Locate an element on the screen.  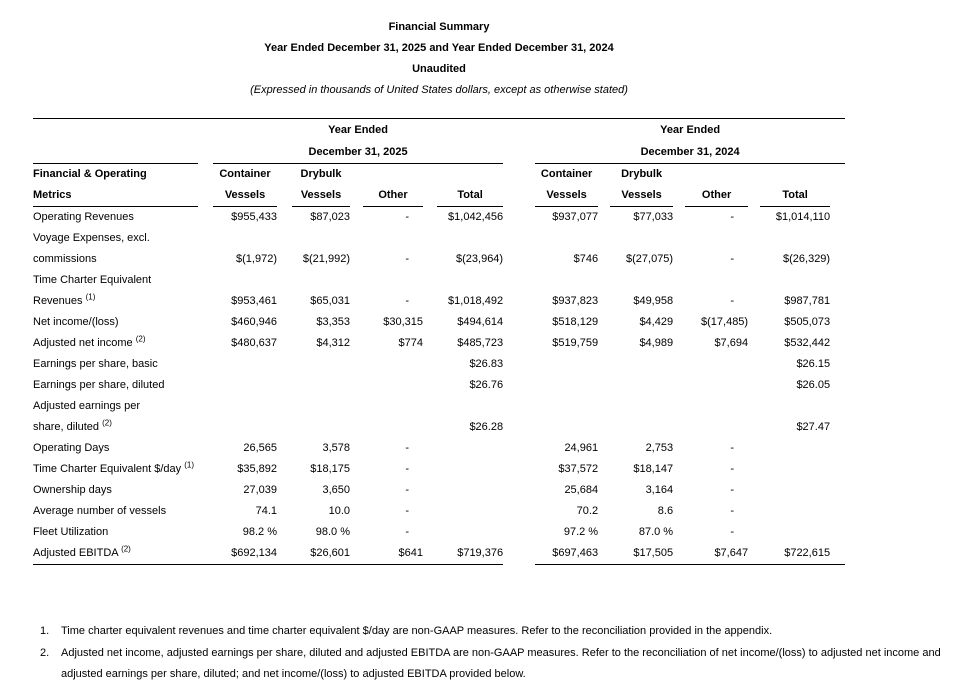
footnote-number: 1. is located at coordinates (45, 631).